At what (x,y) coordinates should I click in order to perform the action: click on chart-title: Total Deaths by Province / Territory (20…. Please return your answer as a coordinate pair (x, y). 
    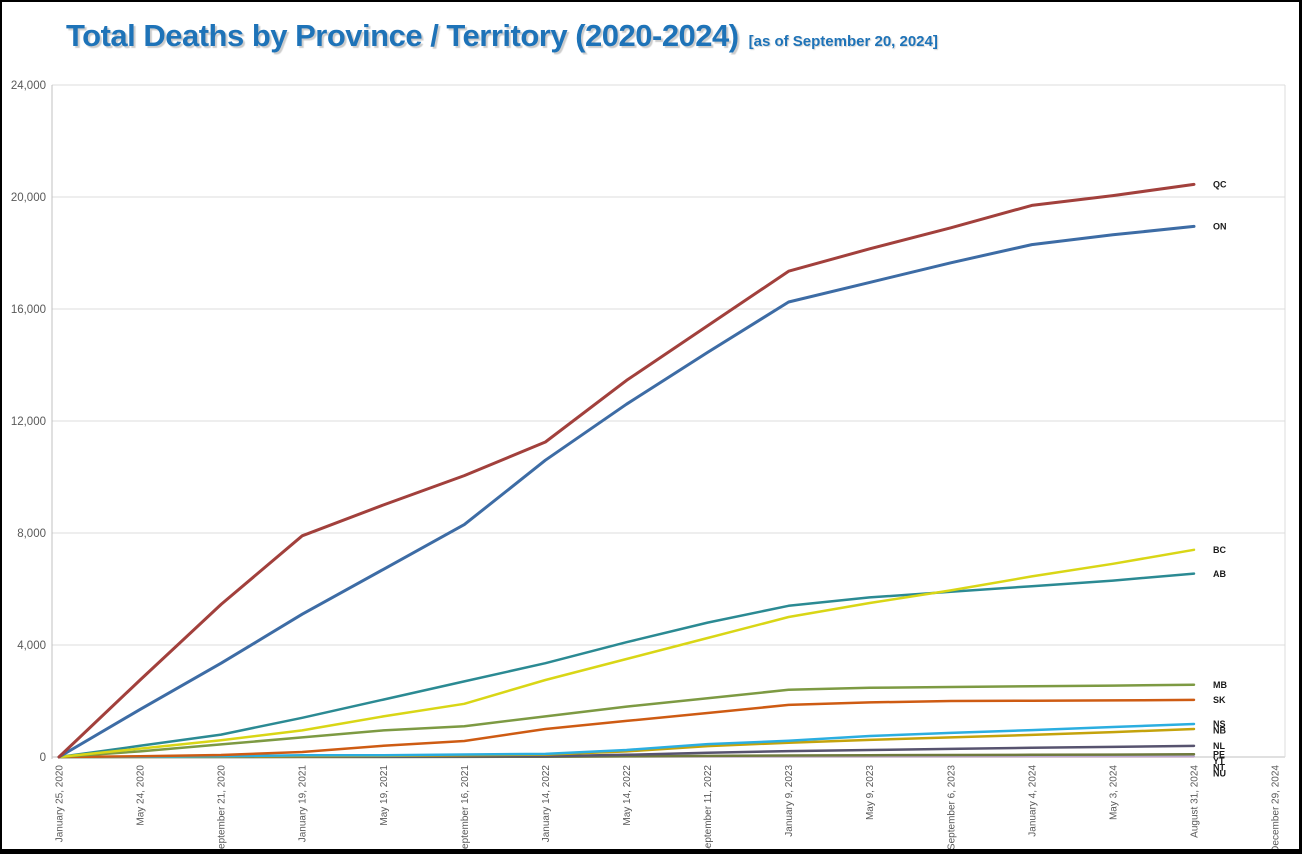
    Looking at the image, I should click on (402, 35).